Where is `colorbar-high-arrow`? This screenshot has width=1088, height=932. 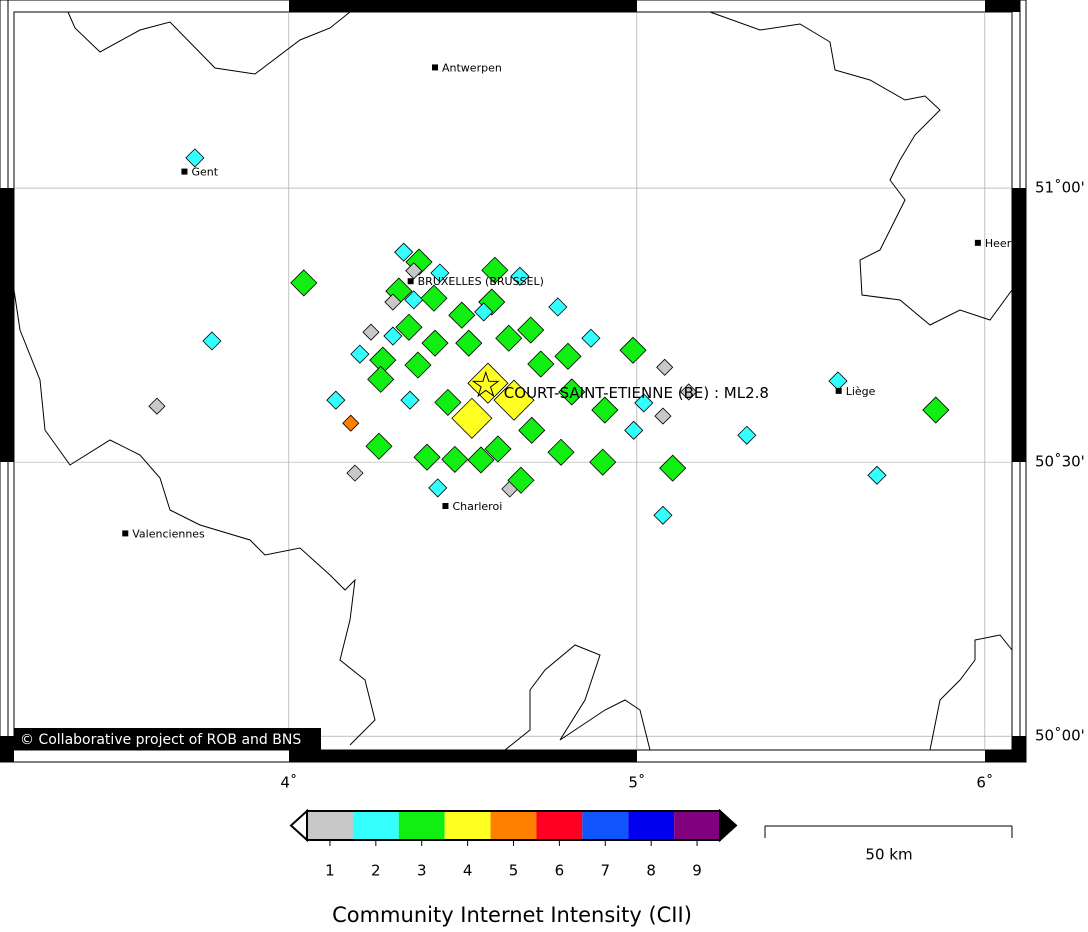
colorbar-high-arrow is located at coordinates (728, 825).